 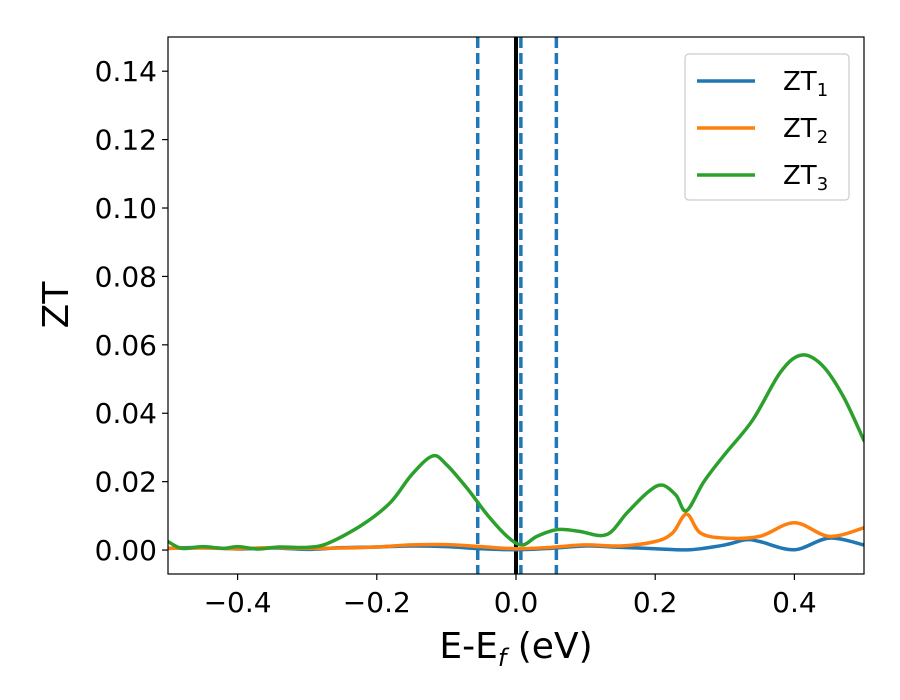 I want to click on x-tick-label: 0.0, so click(x=516, y=602).